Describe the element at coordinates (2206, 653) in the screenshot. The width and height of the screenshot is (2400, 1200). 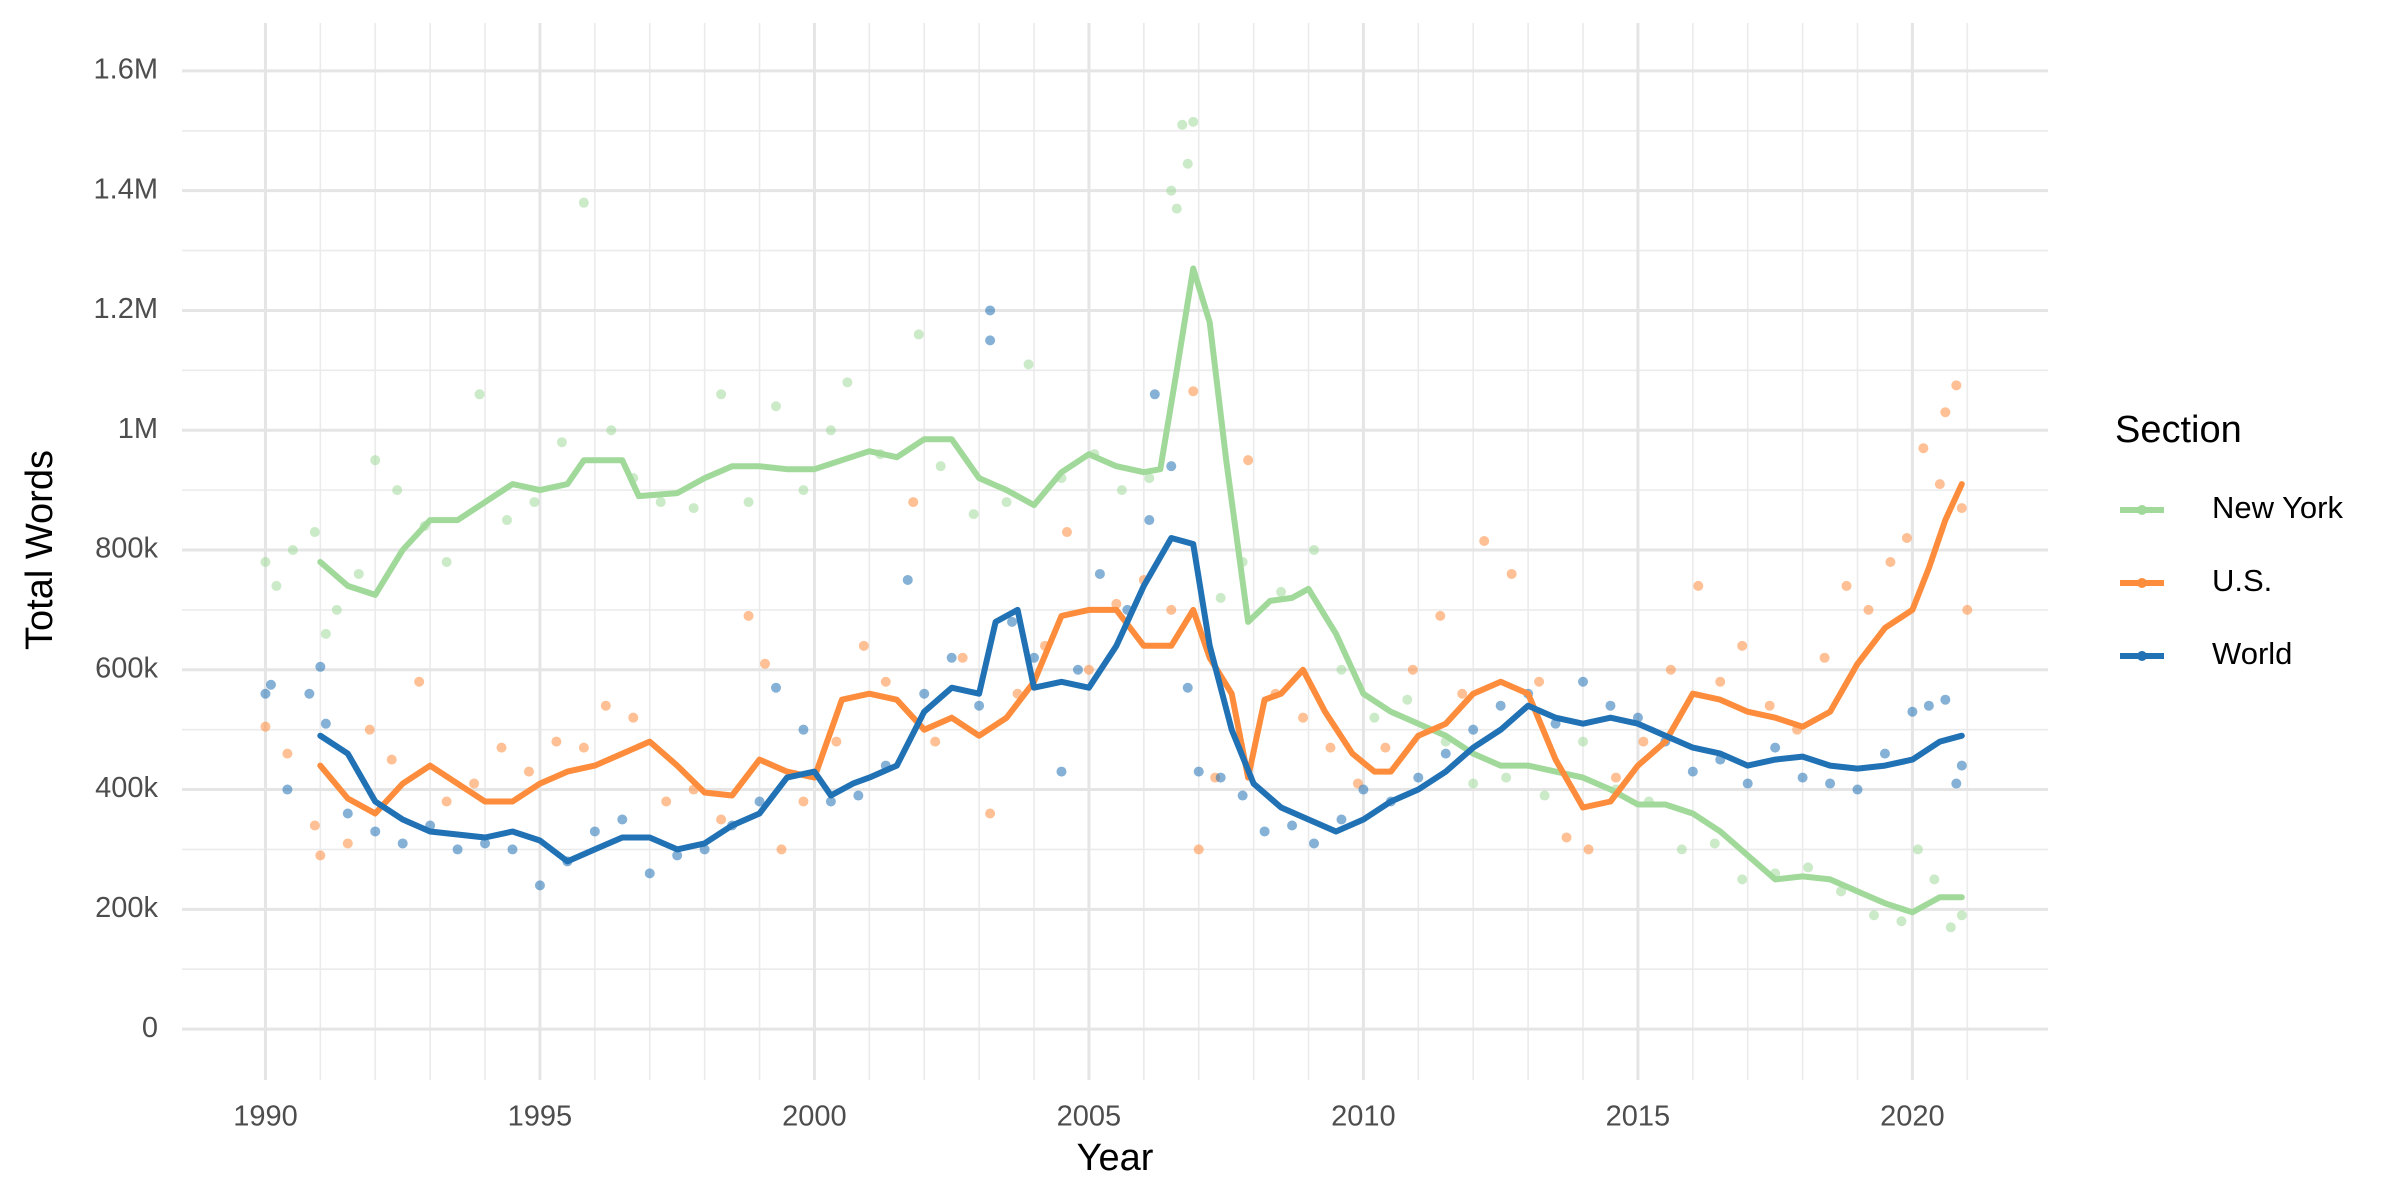
I see `legend-entry: World` at that location.